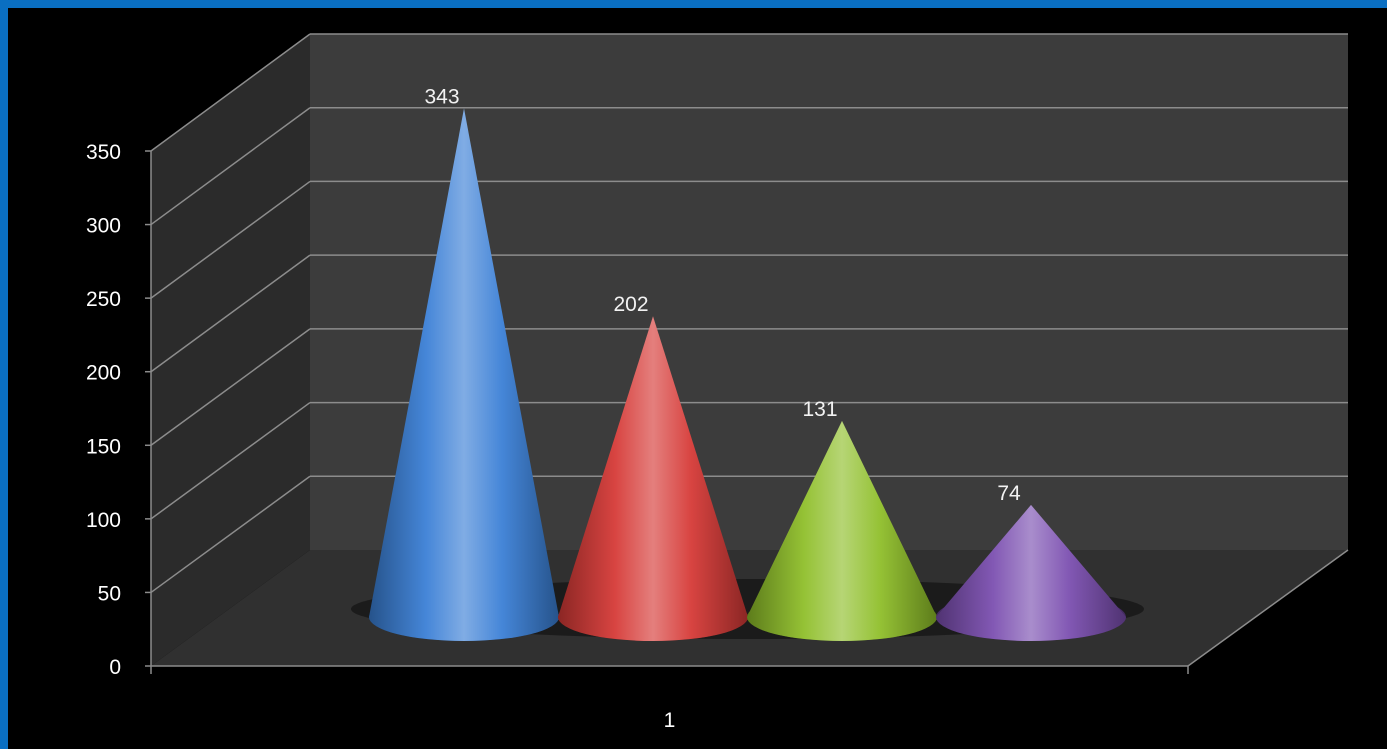 This screenshot has width=1387, height=749. Describe the element at coordinates (103, 373) in the screenshot. I see `y-tick-label: 200` at that location.